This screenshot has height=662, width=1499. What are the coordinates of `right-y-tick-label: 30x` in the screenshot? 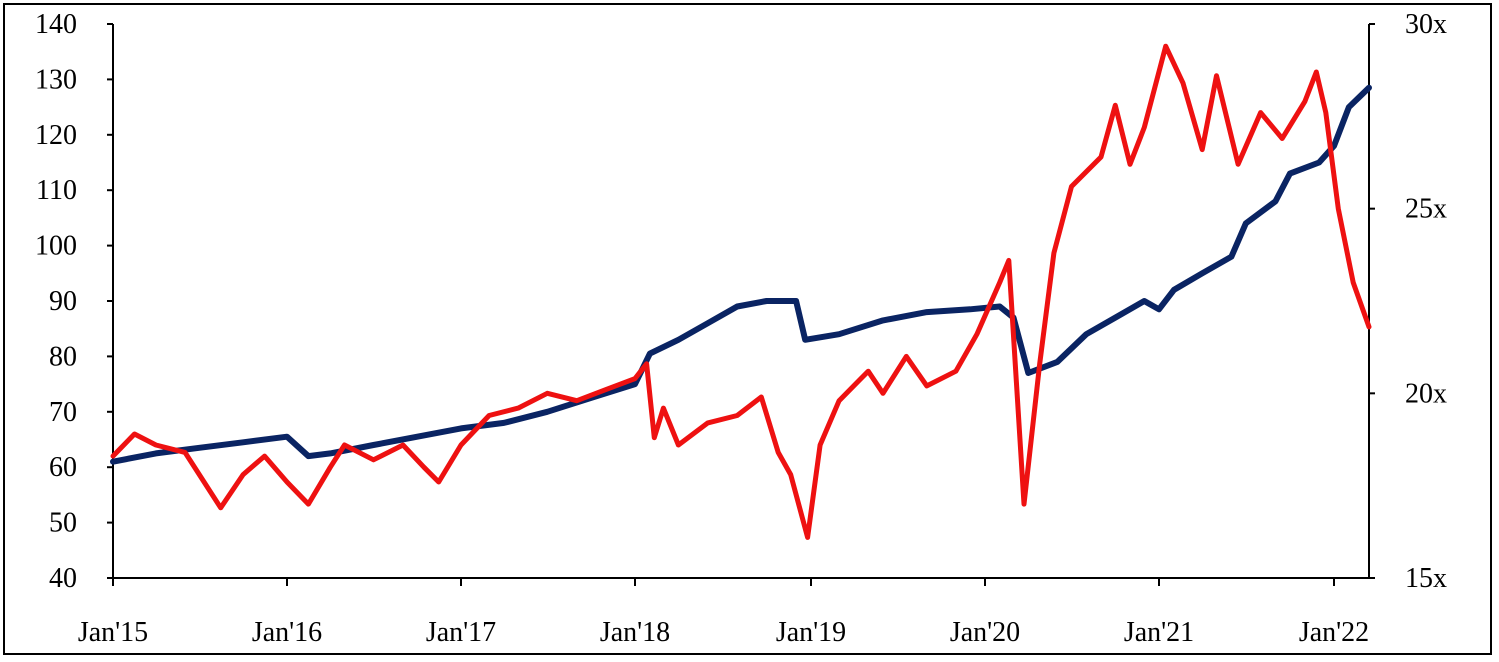 It's located at (1426, 24).